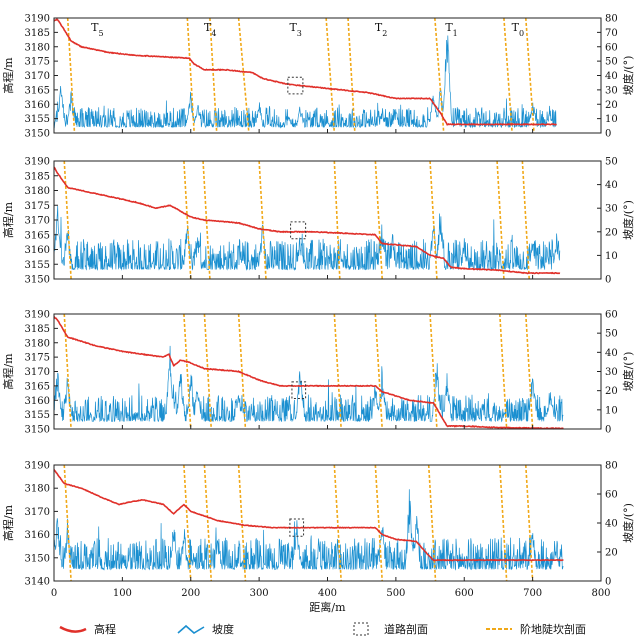 This screenshot has height=644, width=642. Describe the element at coordinates (37, 489) in the screenshot. I see `left-tick-label: 3180` at that location.